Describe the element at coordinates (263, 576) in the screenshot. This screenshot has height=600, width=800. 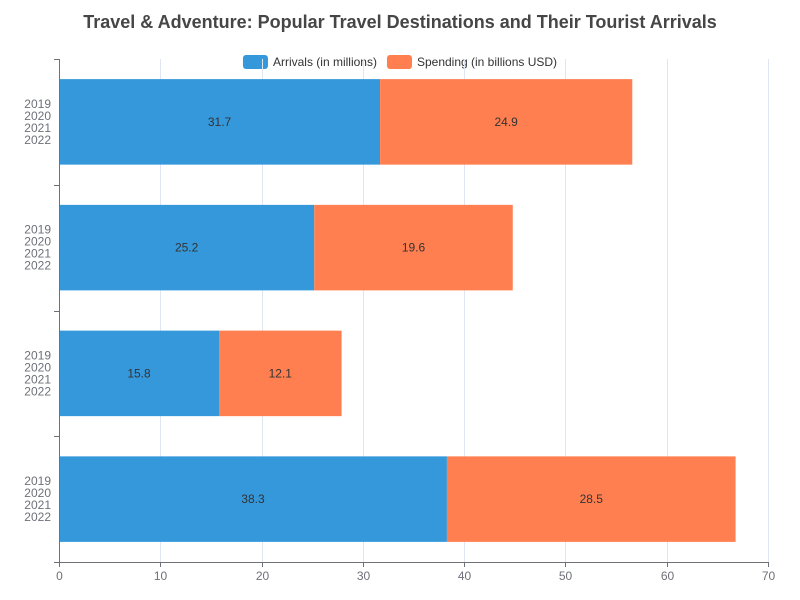
I see `x-tick-label-20: 20` at that location.